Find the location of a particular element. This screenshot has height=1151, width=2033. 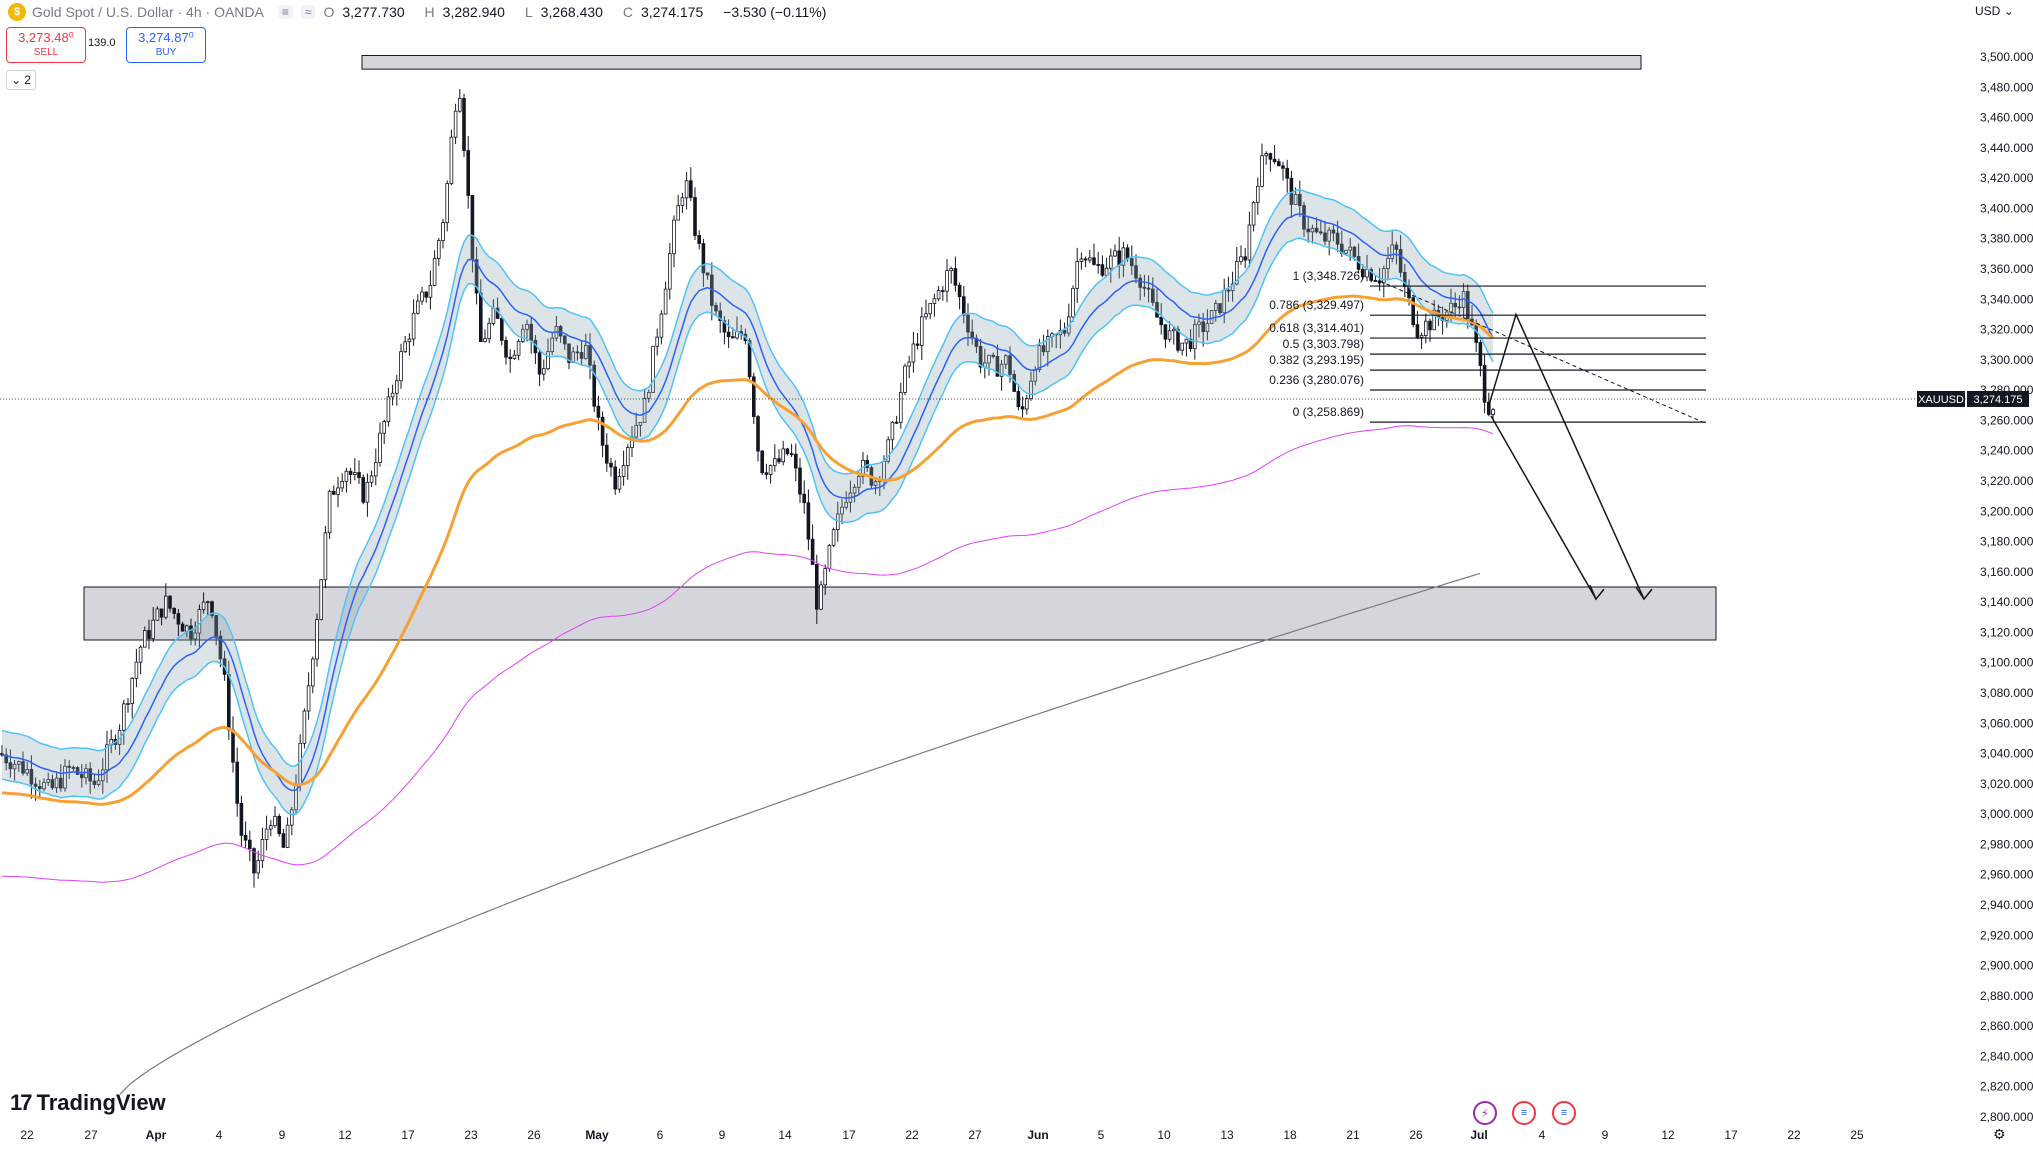

symbol-title: Gold Spot / U.S. Dollar · 4h · OANDA is located at coordinates (148, 12).